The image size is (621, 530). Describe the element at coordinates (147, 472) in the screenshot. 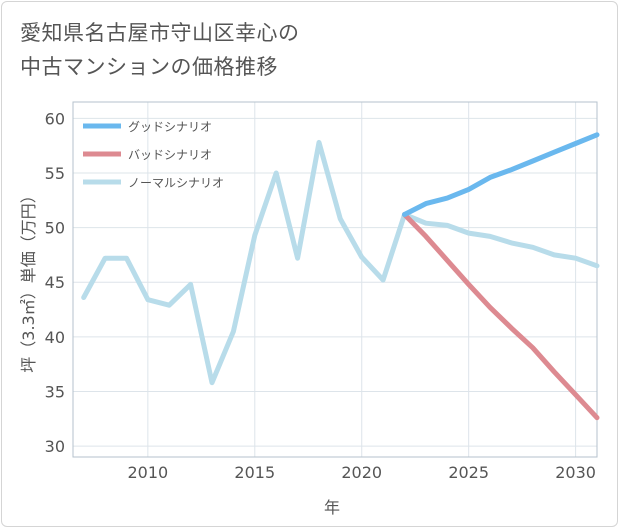

I see `x-tick-label: 2010` at that location.